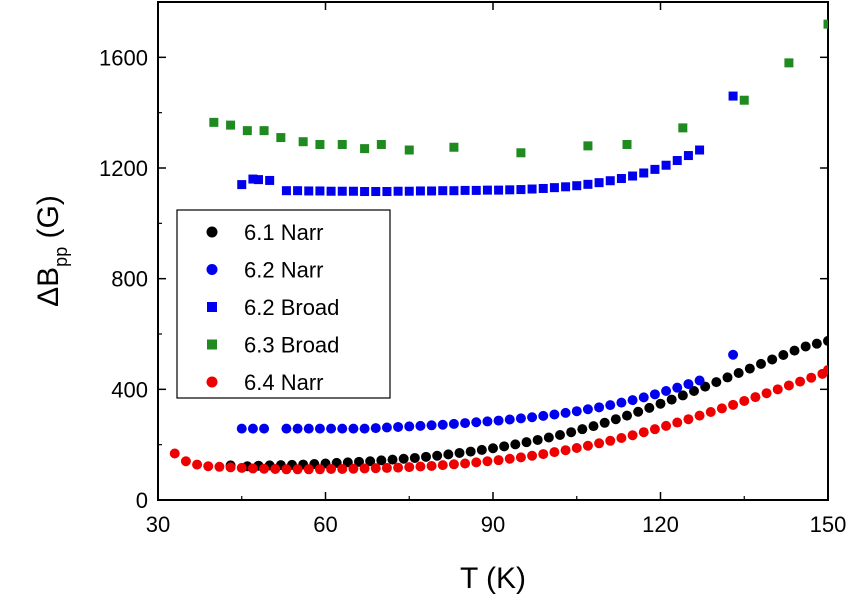  What do you see at coordinates (48, 287) in the screenshot?
I see `y-axis-title-main: ΔB` at bounding box center [48, 287].